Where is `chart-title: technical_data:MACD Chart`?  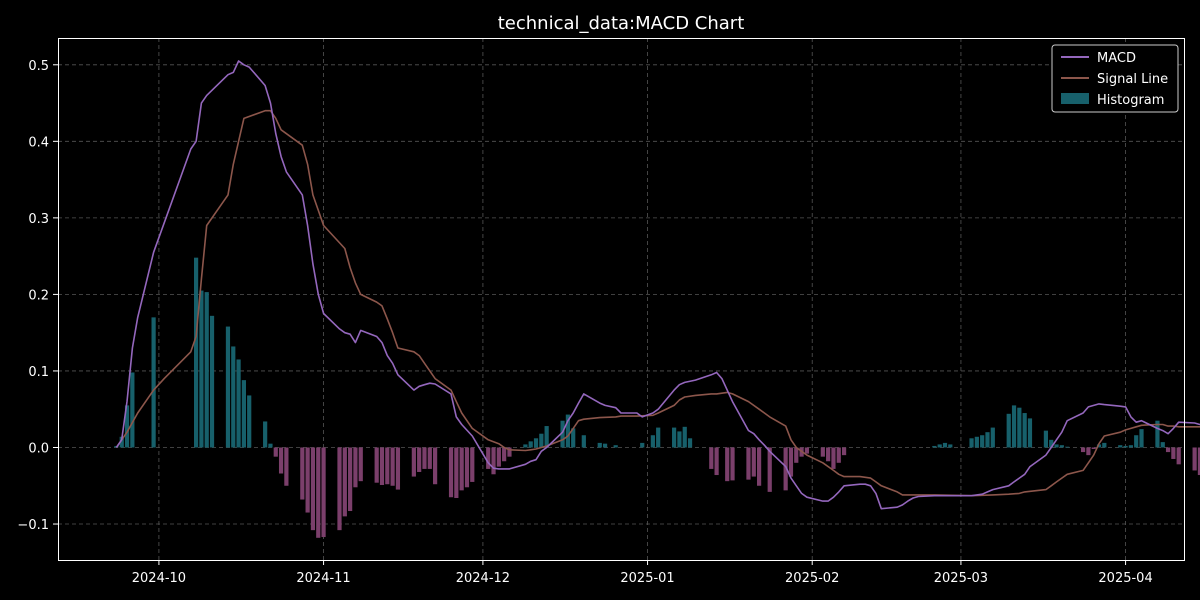 chart-title: technical_data:MACD Chart is located at coordinates (621, 23).